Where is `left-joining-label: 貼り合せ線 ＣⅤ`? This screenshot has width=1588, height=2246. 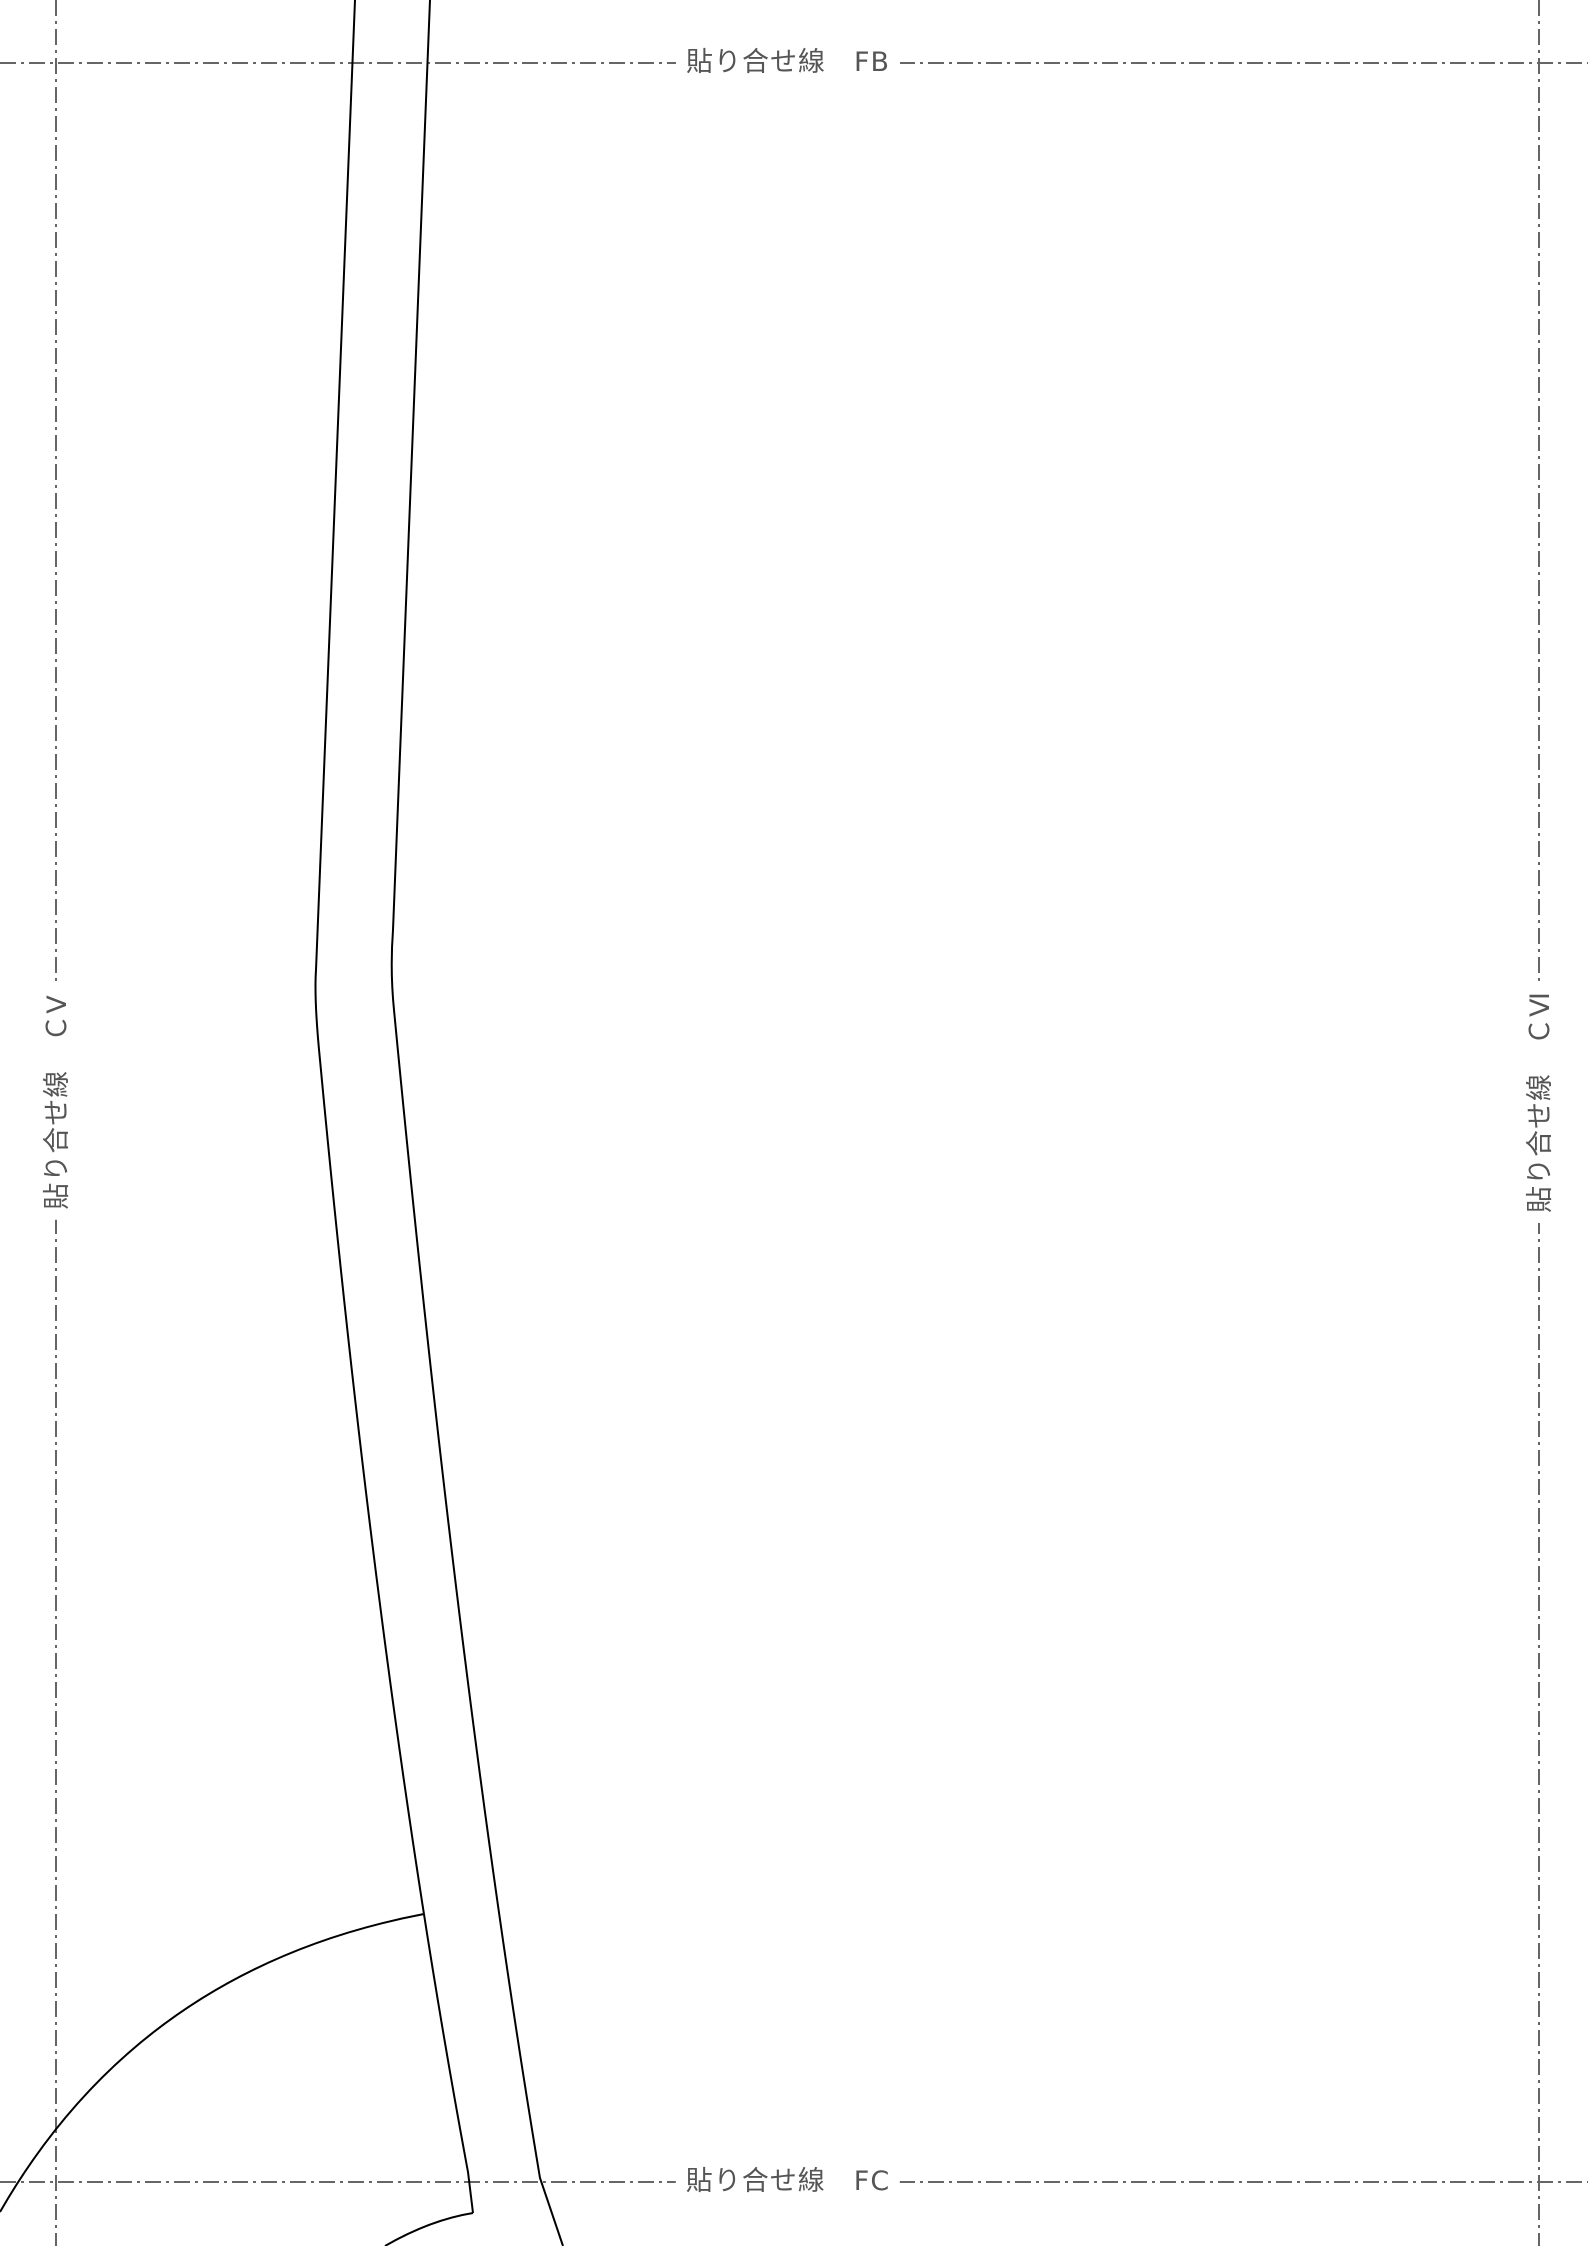 left-joining-label: 貼り合せ線 ＣⅤ is located at coordinates (58, 1102).